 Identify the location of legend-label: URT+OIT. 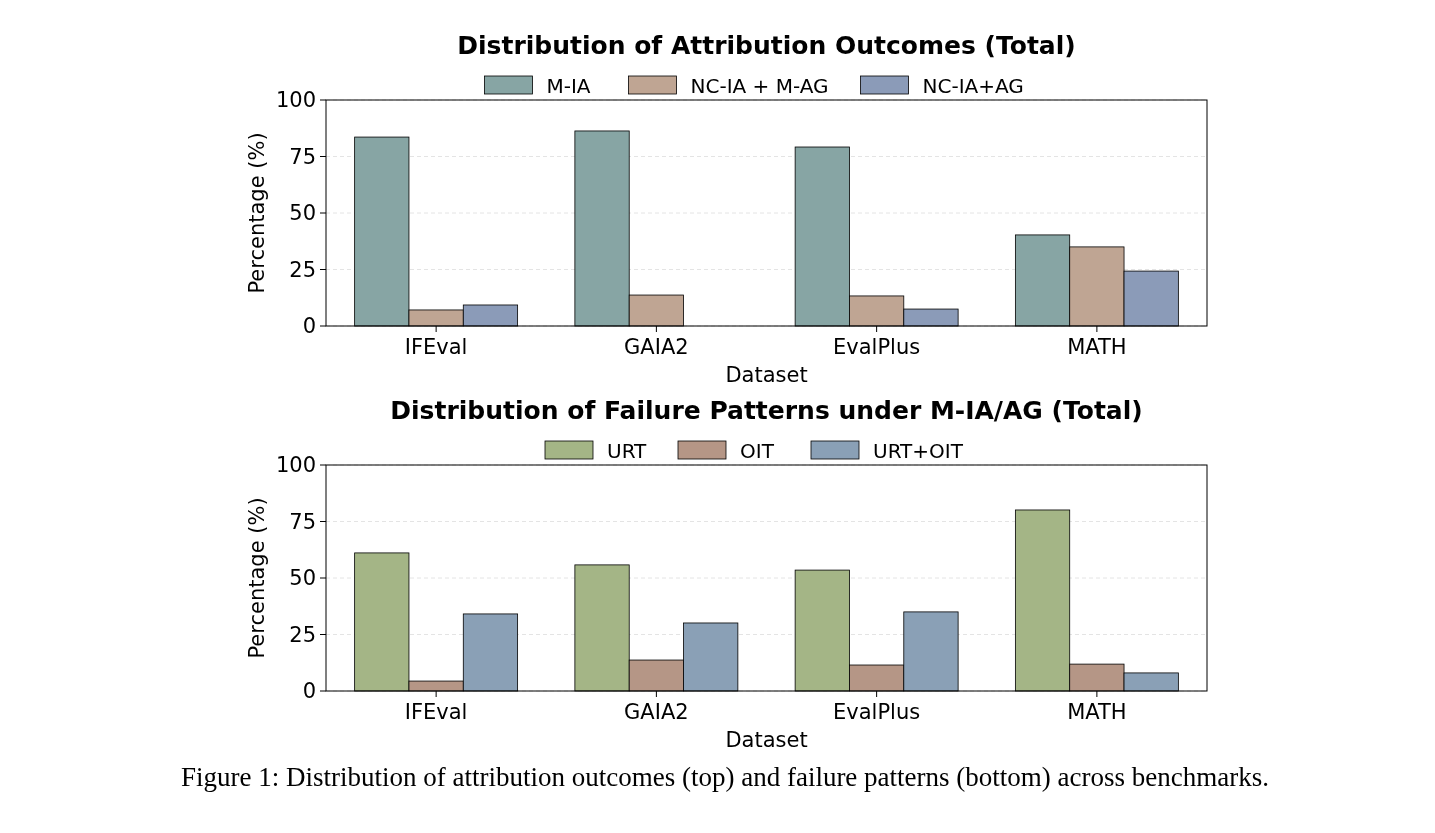
(918, 451).